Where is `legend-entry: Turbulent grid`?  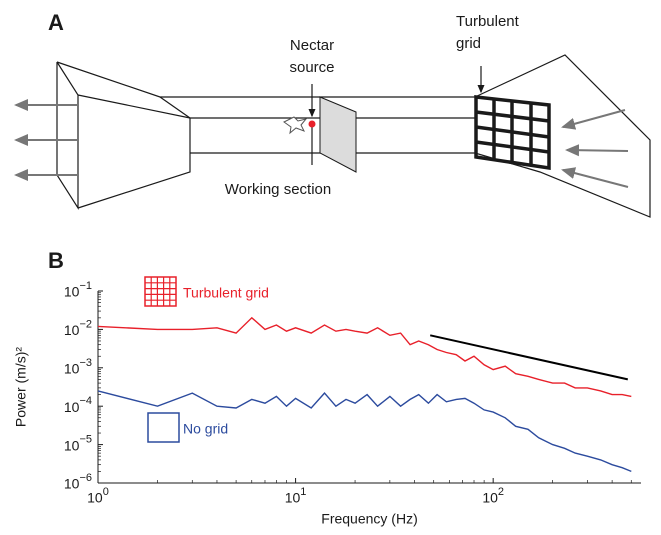 legend-entry: Turbulent grid is located at coordinates (206, 291).